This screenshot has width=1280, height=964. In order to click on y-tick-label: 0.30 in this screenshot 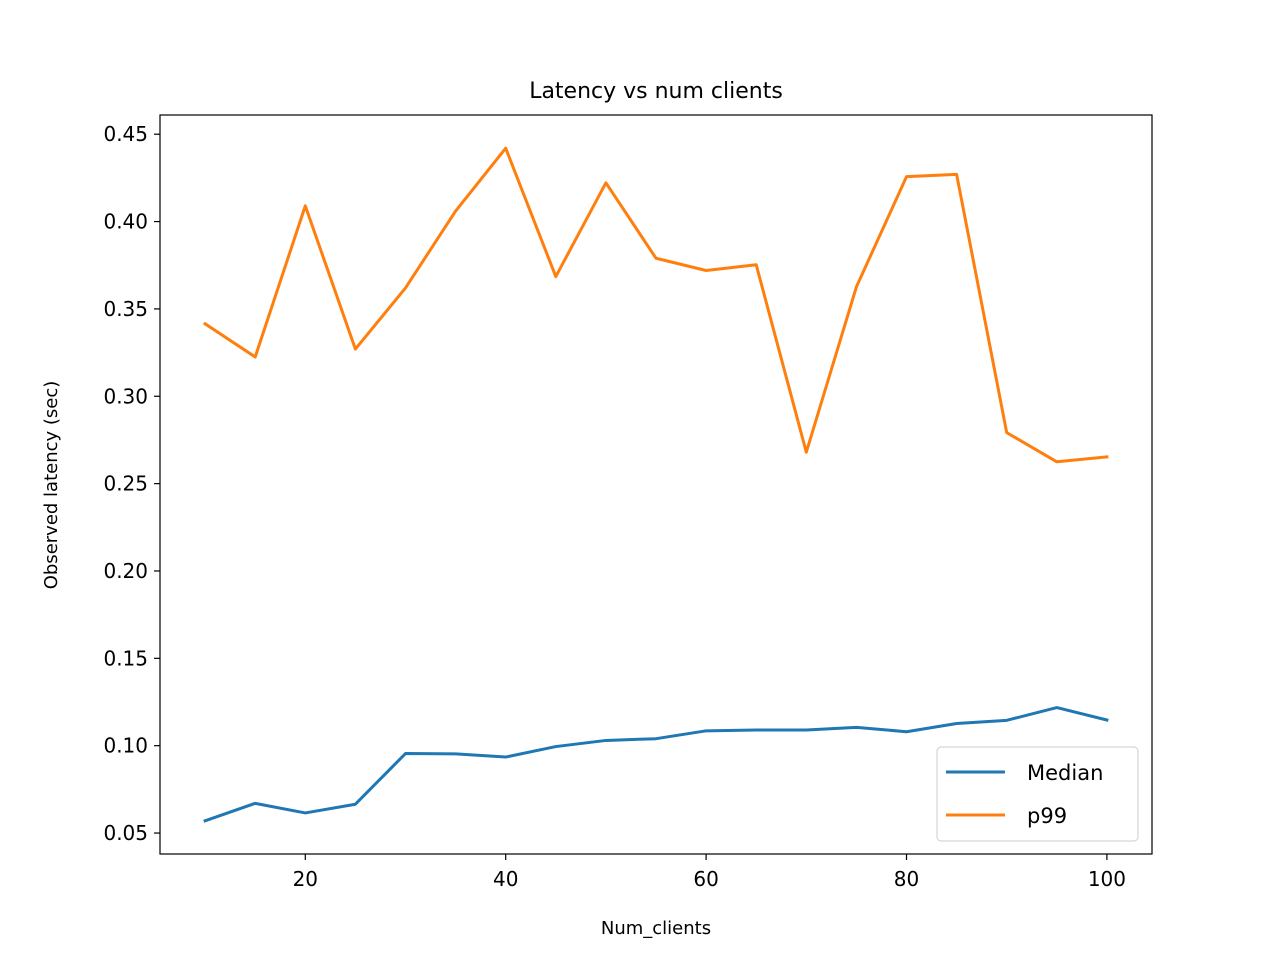, I will do `click(125, 396)`.